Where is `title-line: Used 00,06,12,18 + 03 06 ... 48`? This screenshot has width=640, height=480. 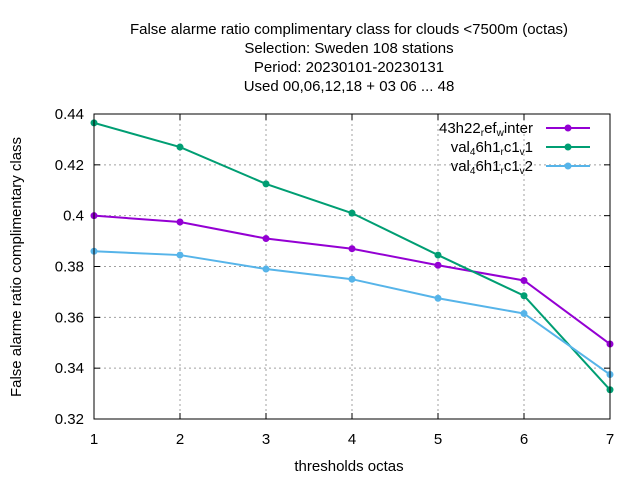 title-line: Used 00,06,12,18 + 03 06 ... 48 is located at coordinates (349, 86).